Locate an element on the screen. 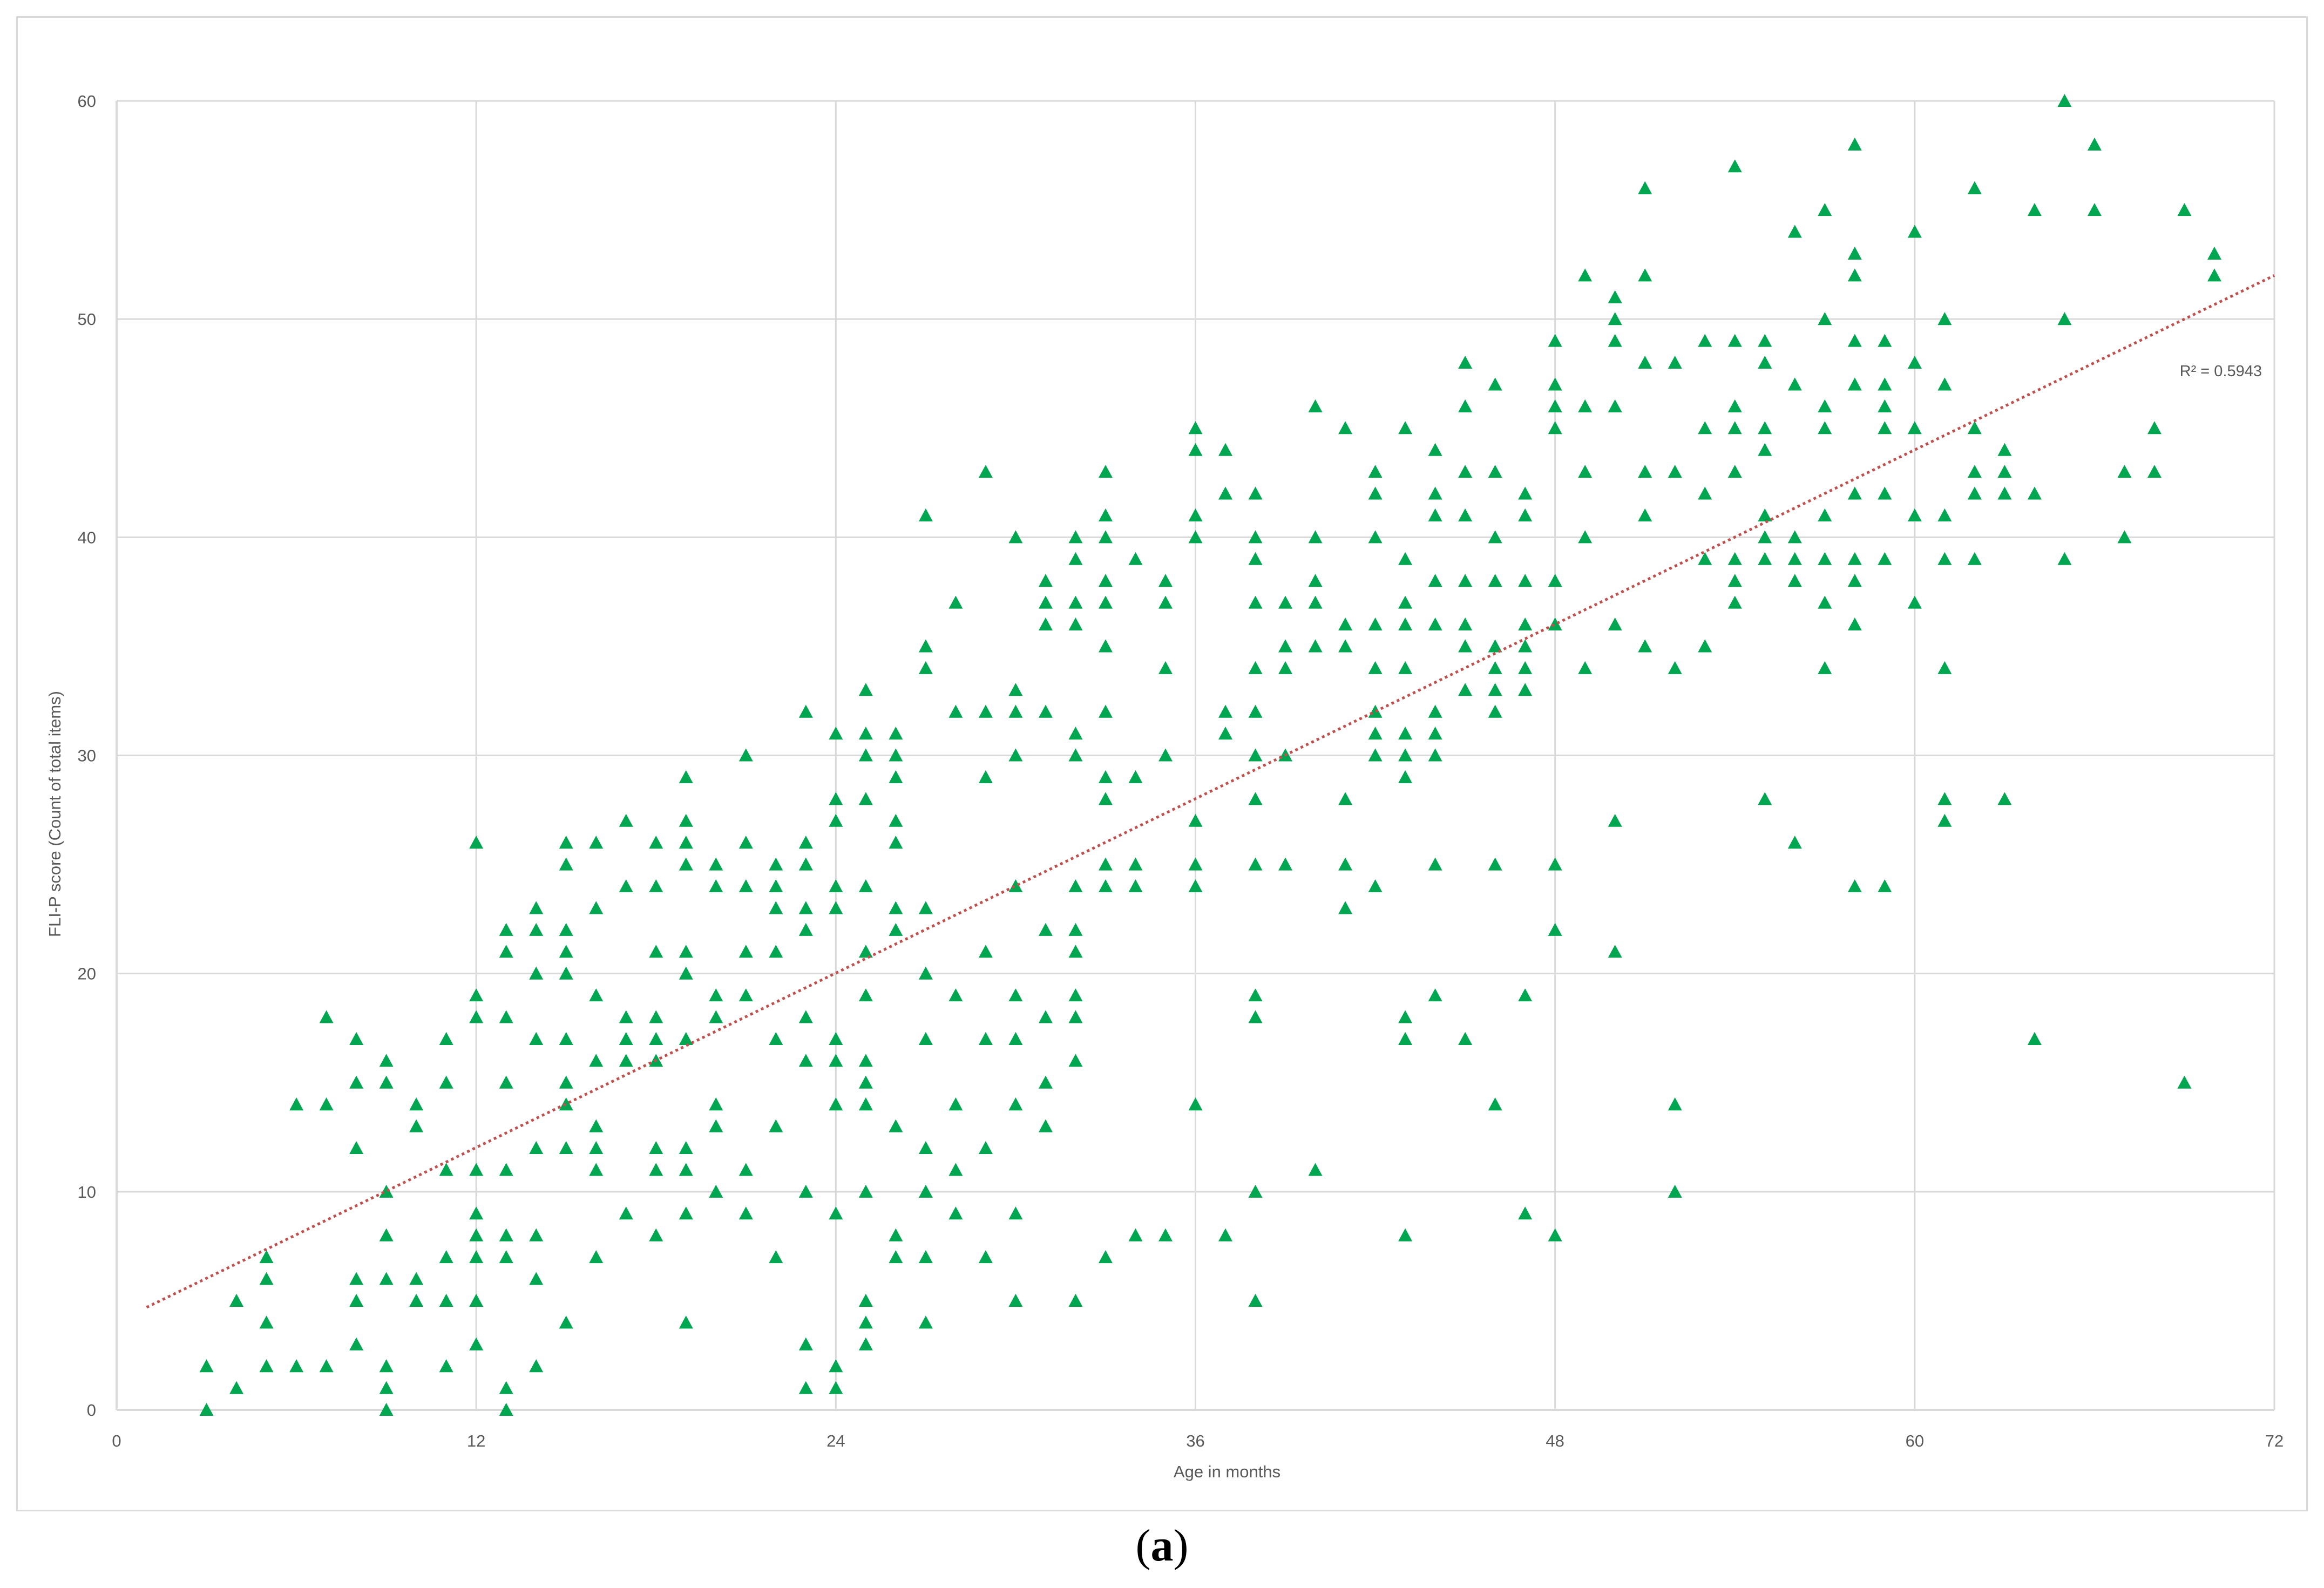 The image size is (2324, 1588). y-tick-label: 0 is located at coordinates (91, 1410).